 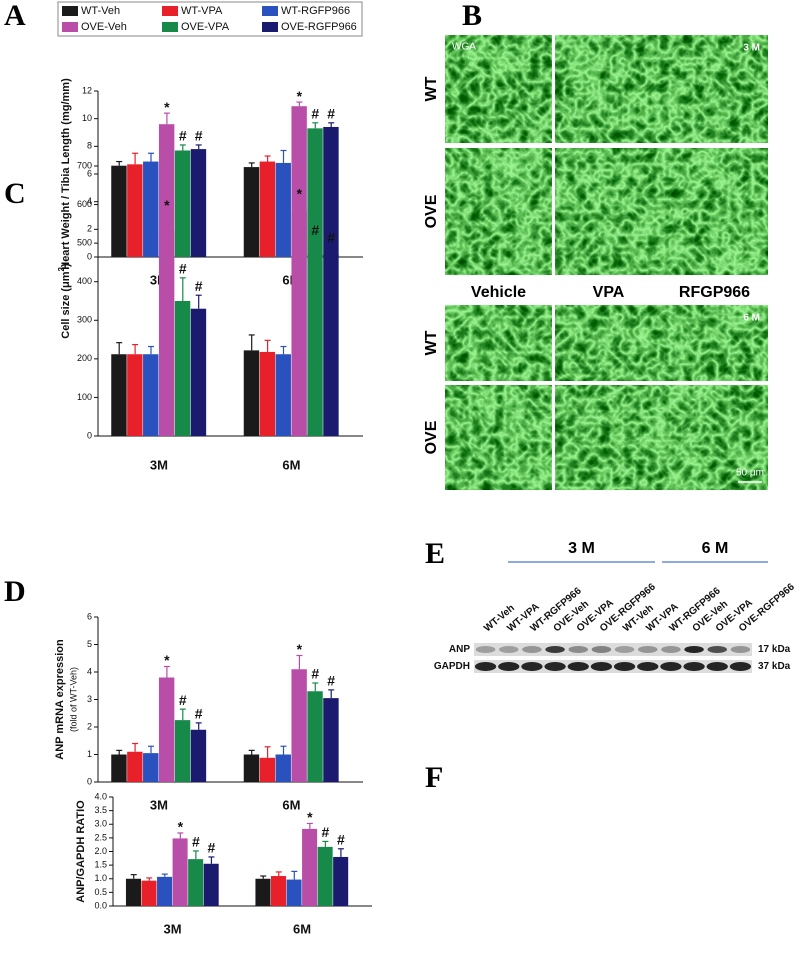 I want to click on row-label: WT, so click(x=431, y=342).